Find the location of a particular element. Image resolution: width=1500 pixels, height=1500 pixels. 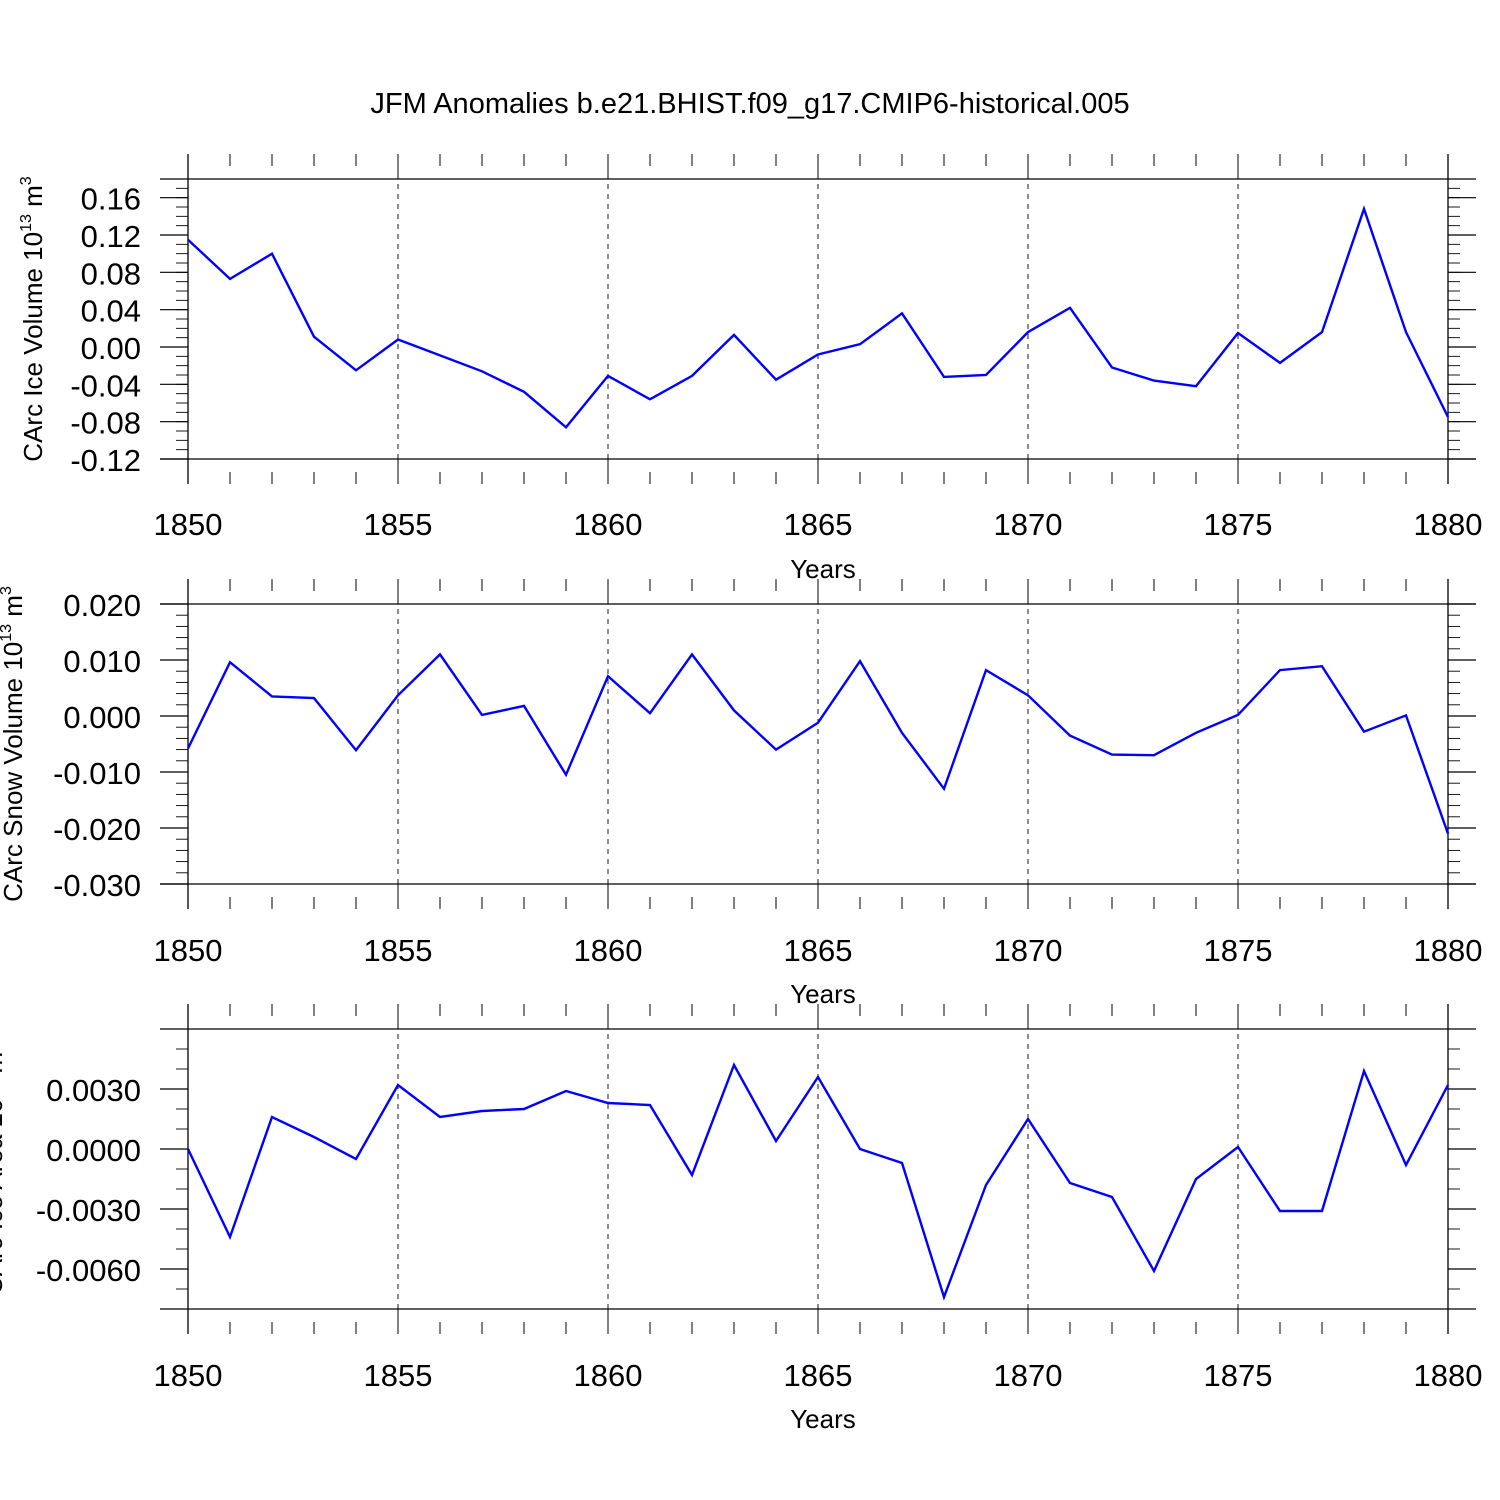

series-line is located at coordinates (818, 1181).